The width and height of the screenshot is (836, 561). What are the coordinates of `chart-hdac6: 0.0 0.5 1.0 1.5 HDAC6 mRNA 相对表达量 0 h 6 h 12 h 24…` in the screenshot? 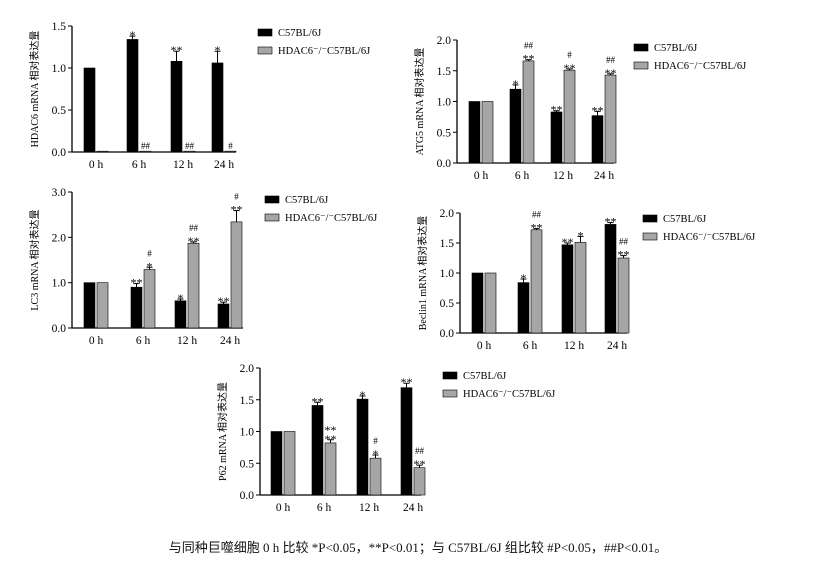 It's located at (199, 96).